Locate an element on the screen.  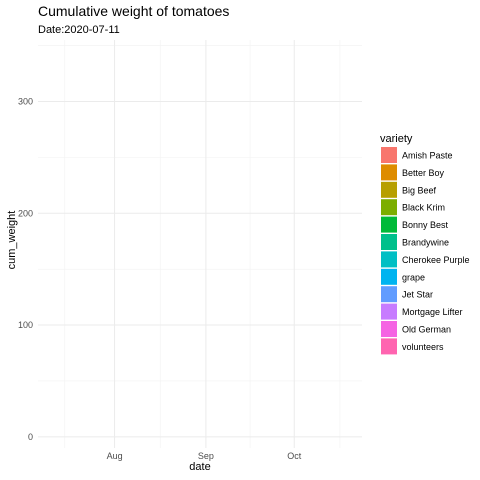
legend-label: Amish Paste is located at coordinates (427, 156).